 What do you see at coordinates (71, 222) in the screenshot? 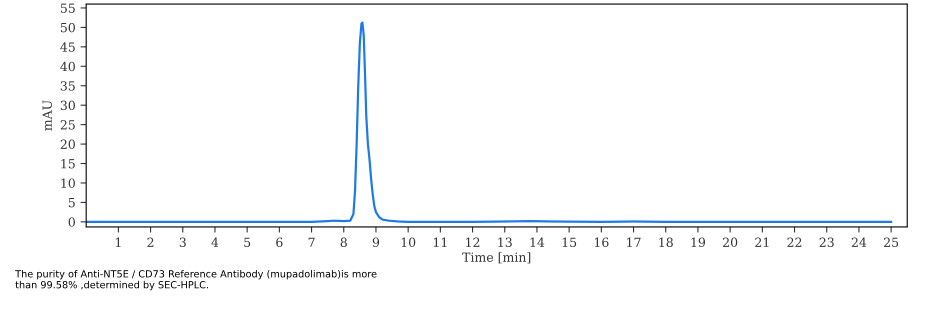
I see `y-tick-label: 0` at bounding box center [71, 222].